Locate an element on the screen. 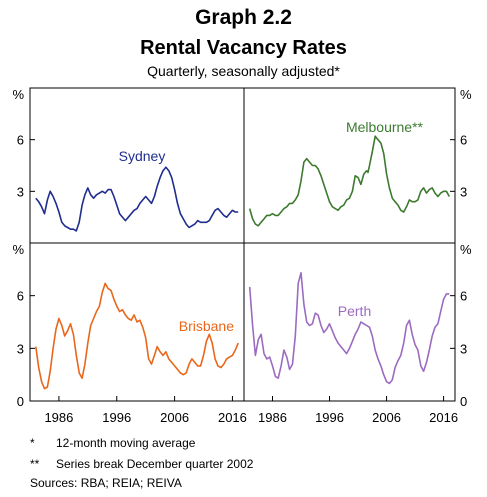 This screenshot has height=497, width=487. series-label: Perth is located at coordinates (354, 311).